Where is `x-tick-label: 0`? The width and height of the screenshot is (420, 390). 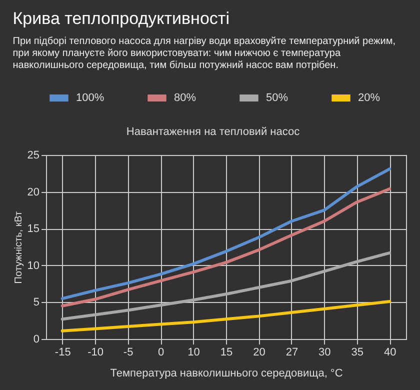
x-tick-label: 0 is located at coordinates (161, 352).